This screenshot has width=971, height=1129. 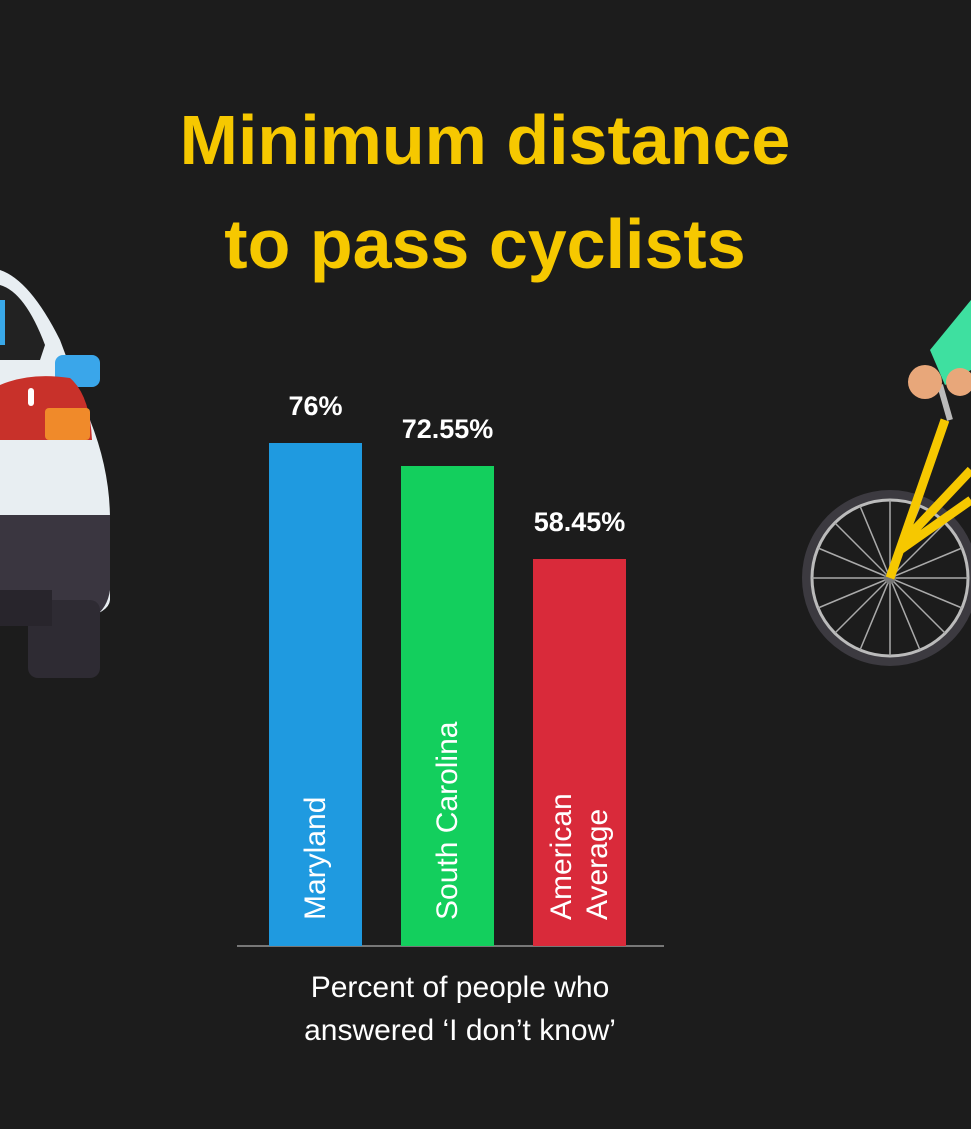 What do you see at coordinates (579, 856) in the screenshot?
I see `category-label: American Average` at bounding box center [579, 856].